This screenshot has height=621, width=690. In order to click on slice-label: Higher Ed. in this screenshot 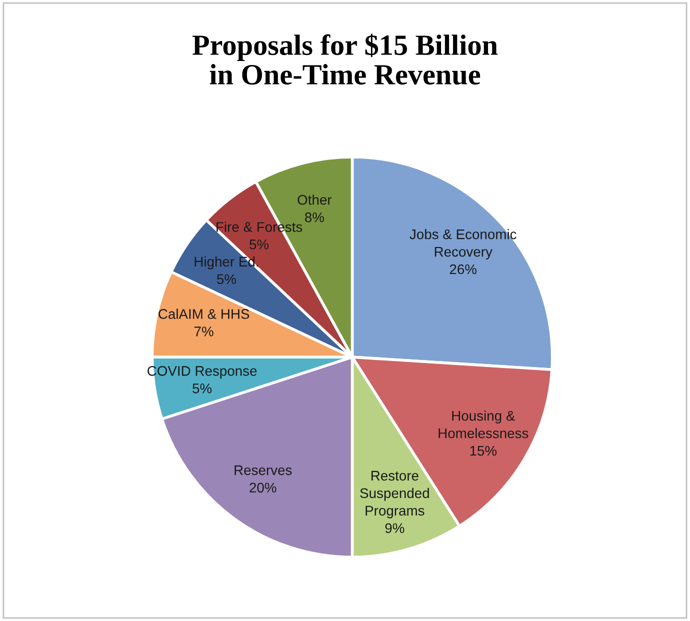, I will do `click(226, 263)`.